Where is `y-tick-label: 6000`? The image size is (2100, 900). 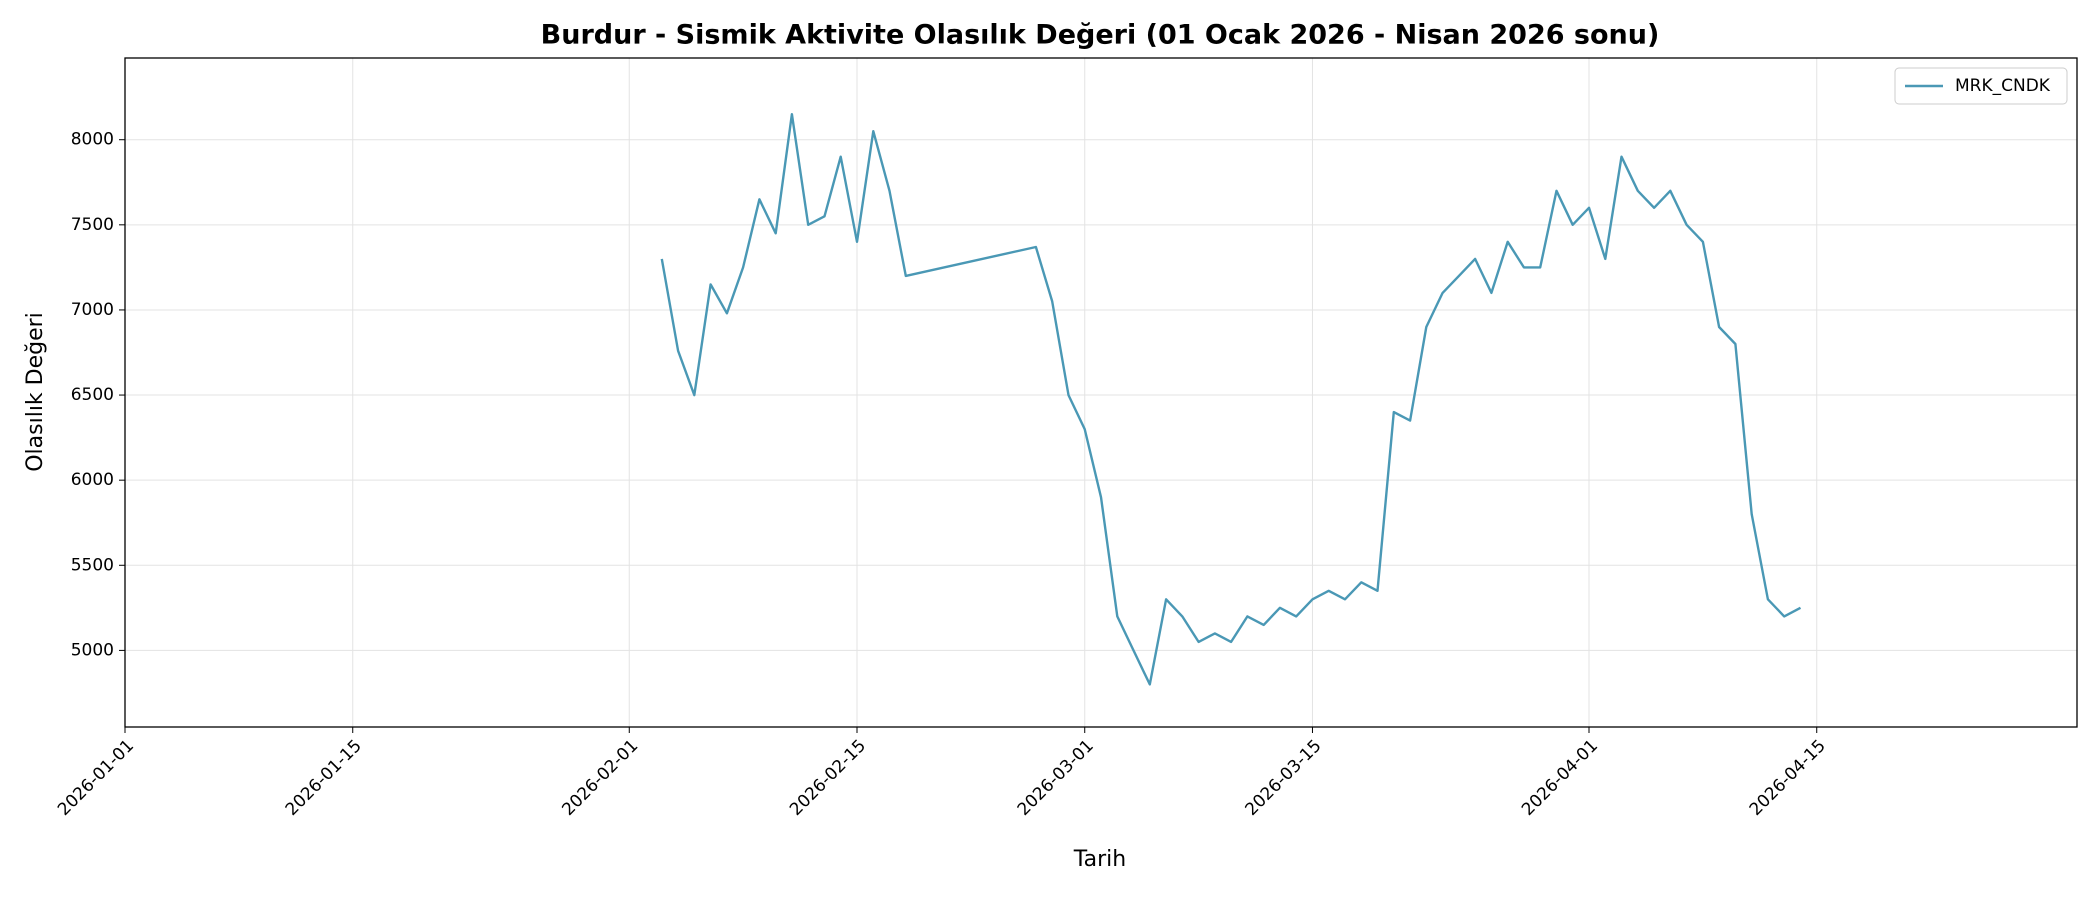
y-tick-label: 6000 is located at coordinates (92, 480).